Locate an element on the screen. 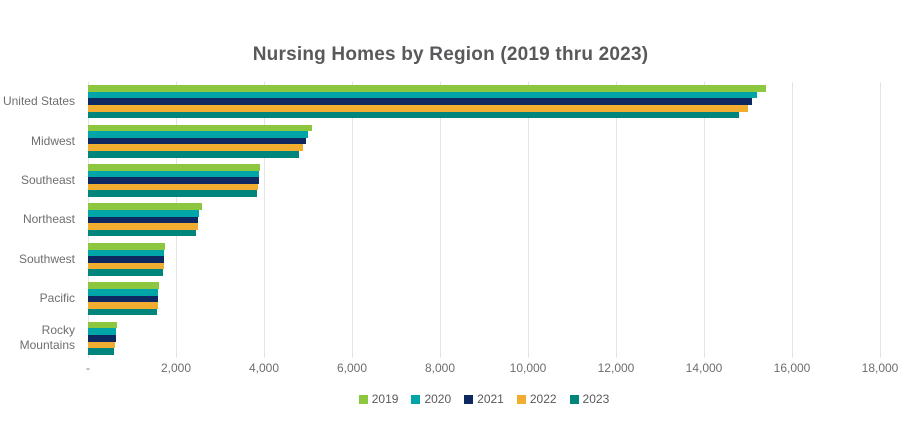 The height and width of the screenshot is (441, 901). legend-swatch-2021 is located at coordinates (469, 399).